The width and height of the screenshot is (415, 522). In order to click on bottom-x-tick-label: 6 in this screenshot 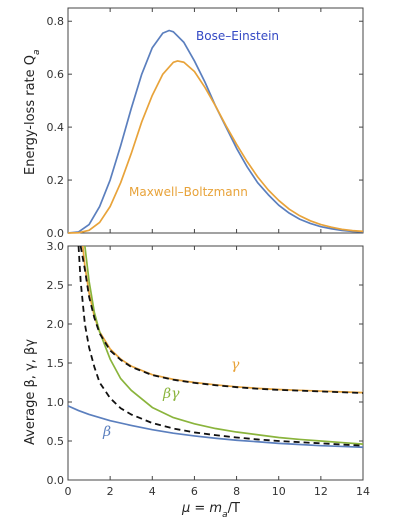, I will do `click(194, 491)`.